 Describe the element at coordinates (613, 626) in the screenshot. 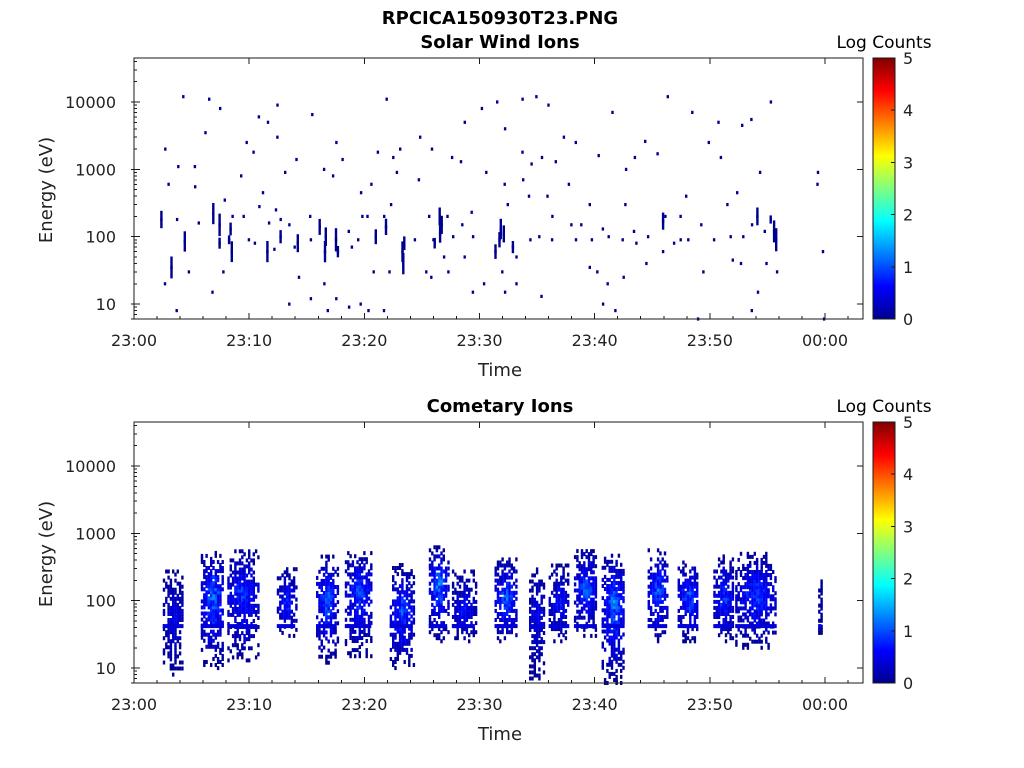

I see `cometary-band` at that location.